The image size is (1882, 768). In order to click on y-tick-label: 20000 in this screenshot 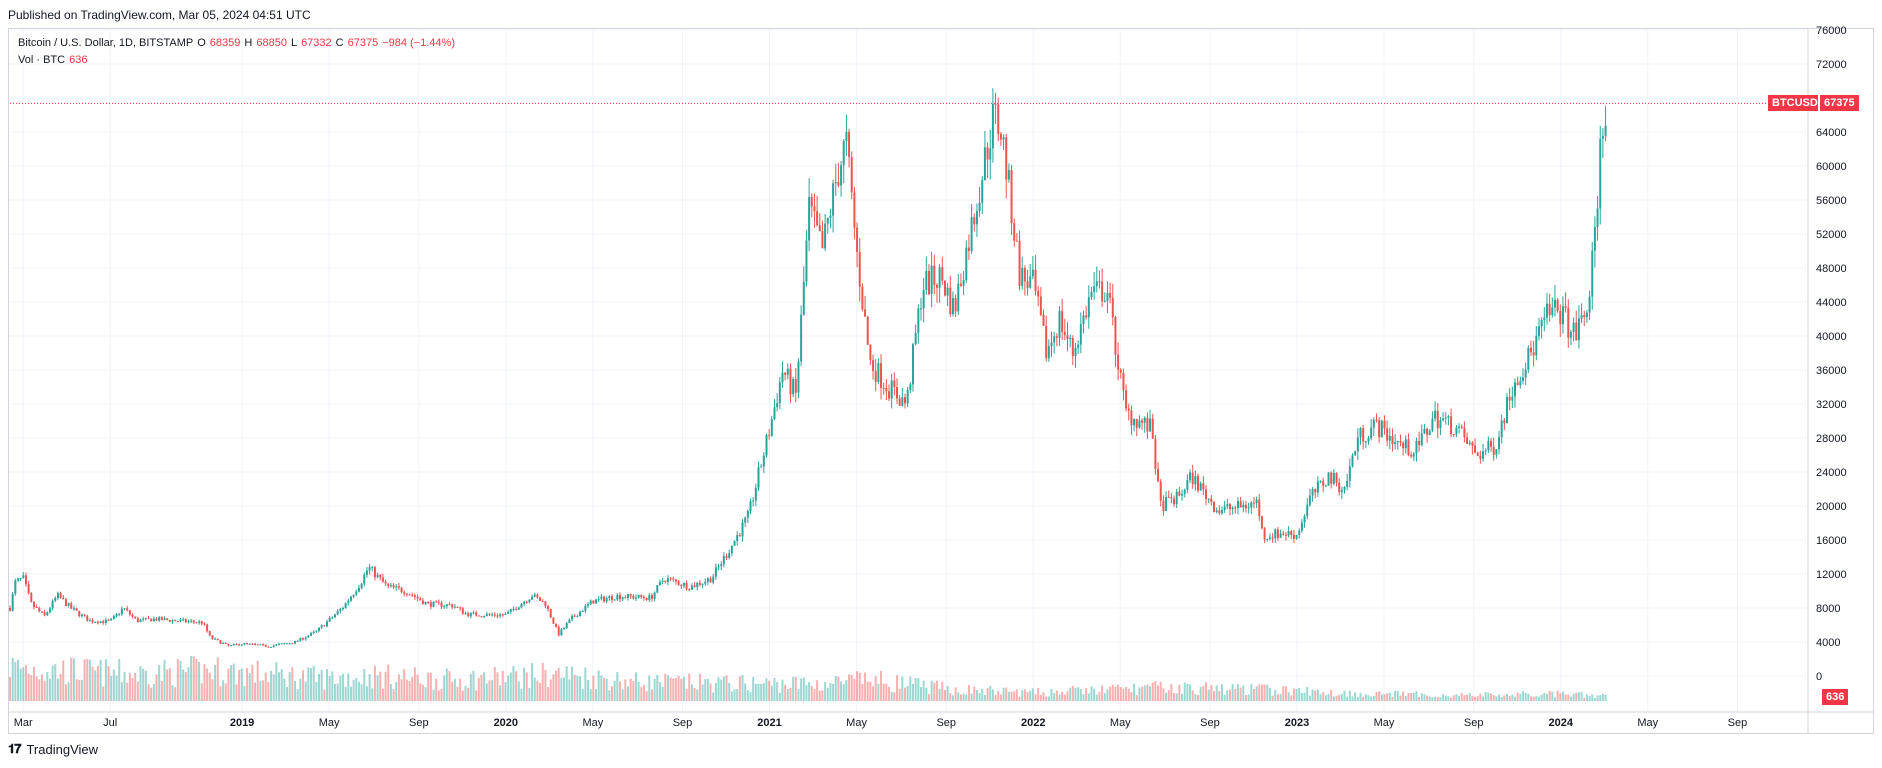, I will do `click(1831, 507)`.